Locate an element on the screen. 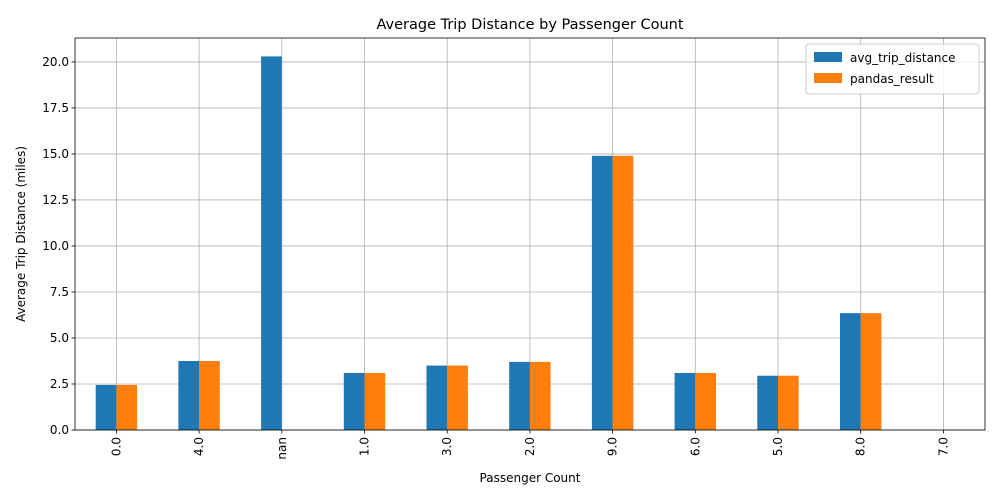 The height and width of the screenshot is (500, 1000). x-tick-label: 6.0 is located at coordinates (695, 446).